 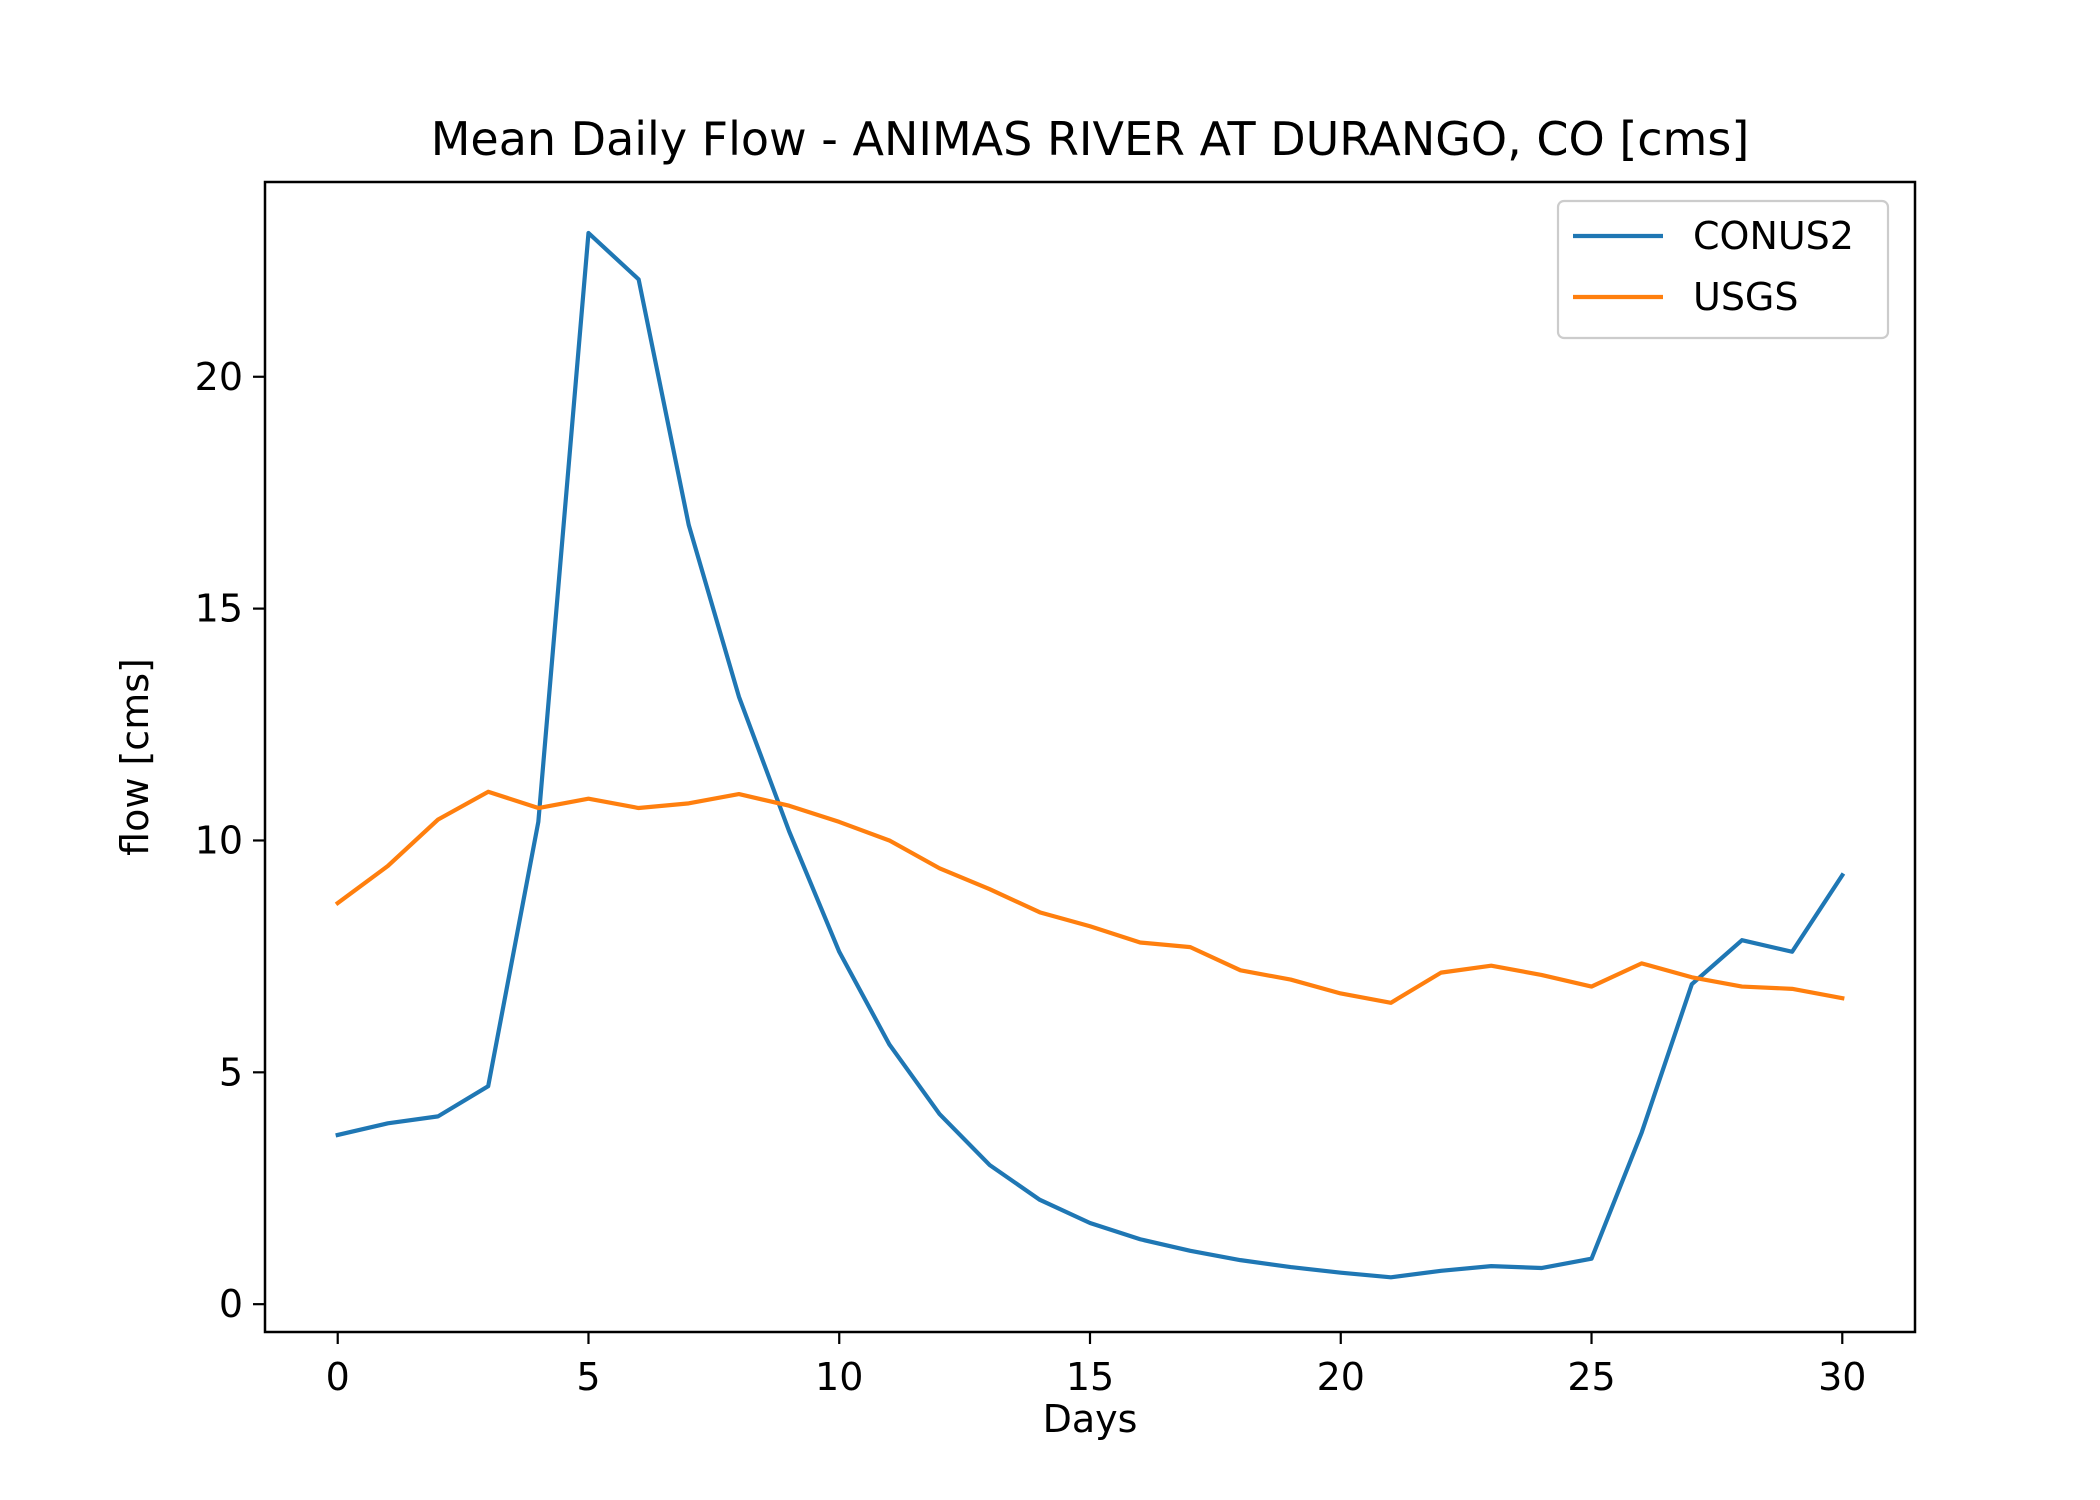 What do you see at coordinates (231, 1072) in the screenshot?
I see `y-tick-label: 5` at bounding box center [231, 1072].